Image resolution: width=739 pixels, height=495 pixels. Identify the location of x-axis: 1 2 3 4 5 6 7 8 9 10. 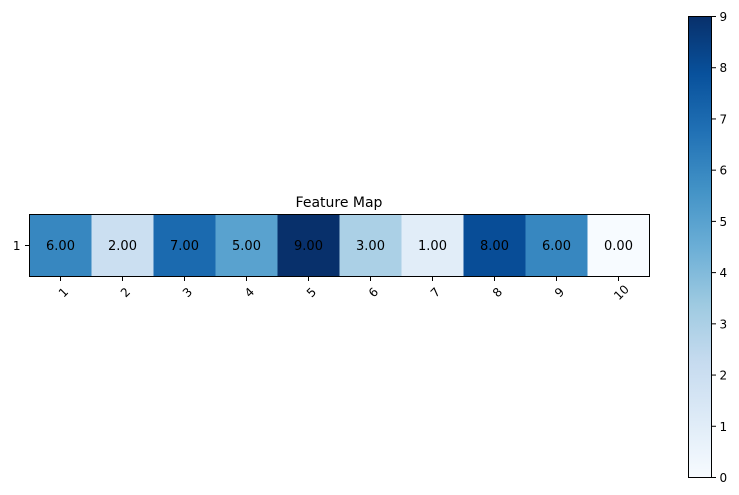
(344, 289).